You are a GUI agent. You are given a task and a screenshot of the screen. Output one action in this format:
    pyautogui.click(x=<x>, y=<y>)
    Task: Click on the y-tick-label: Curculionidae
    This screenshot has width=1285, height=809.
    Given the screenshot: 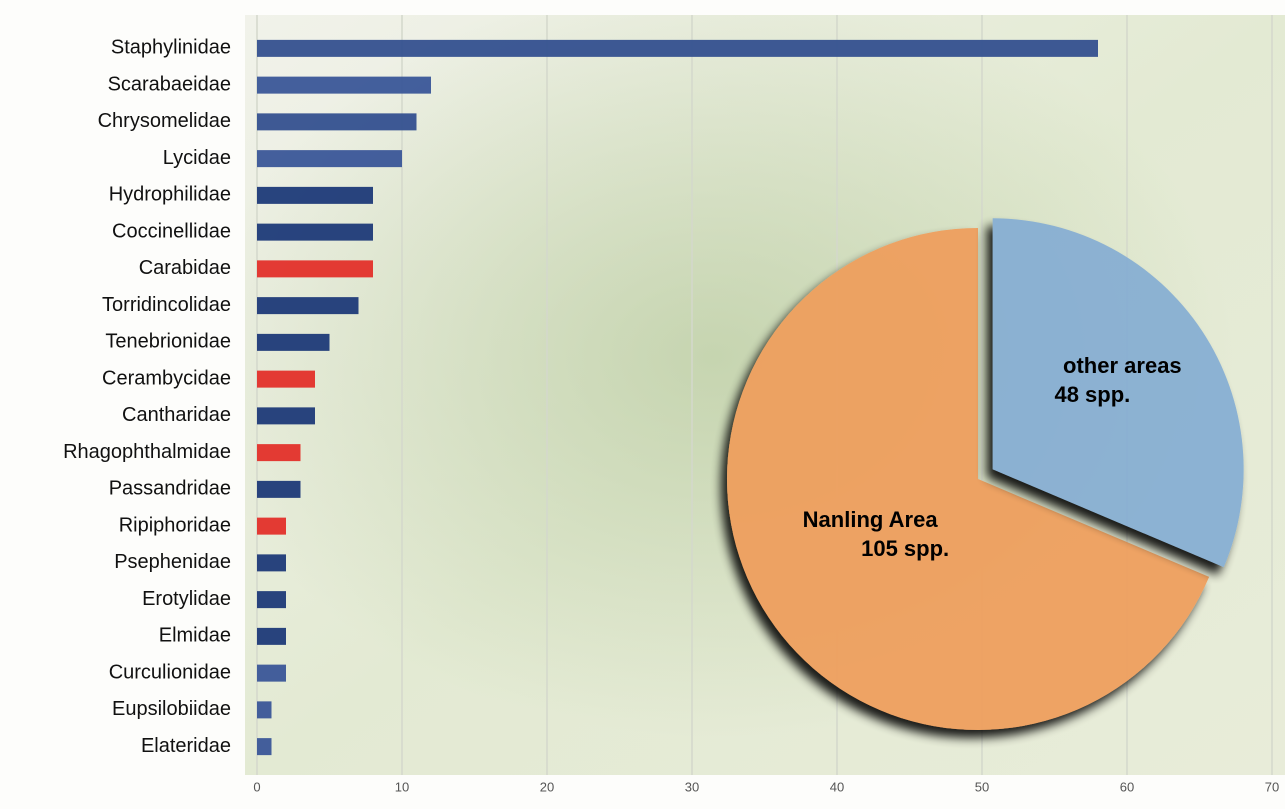 What is the action you would take?
    pyautogui.click(x=170, y=672)
    